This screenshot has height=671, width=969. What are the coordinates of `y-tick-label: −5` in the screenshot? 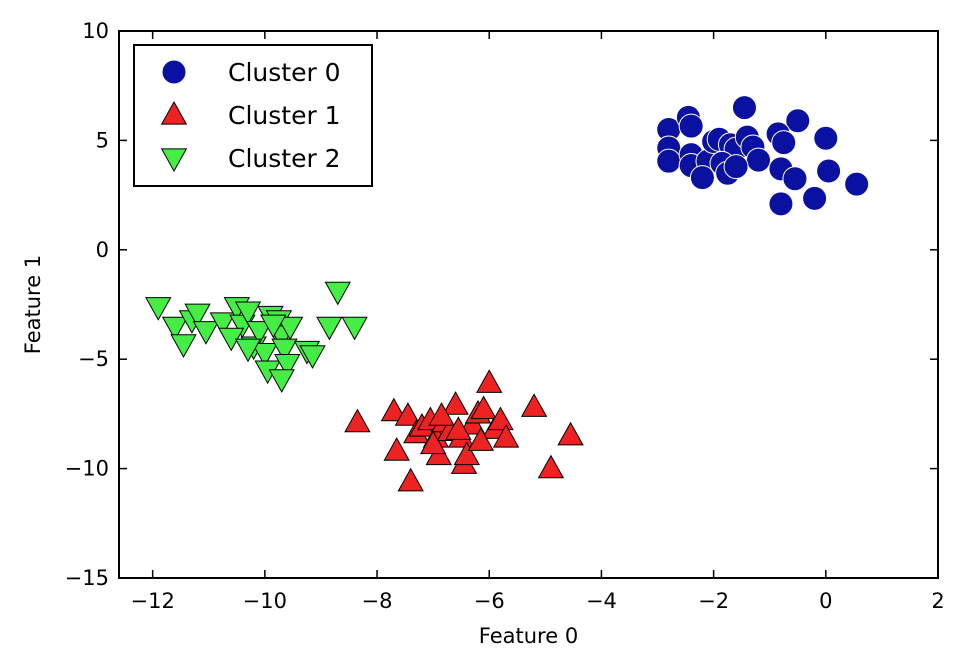 It's located at (93, 359).